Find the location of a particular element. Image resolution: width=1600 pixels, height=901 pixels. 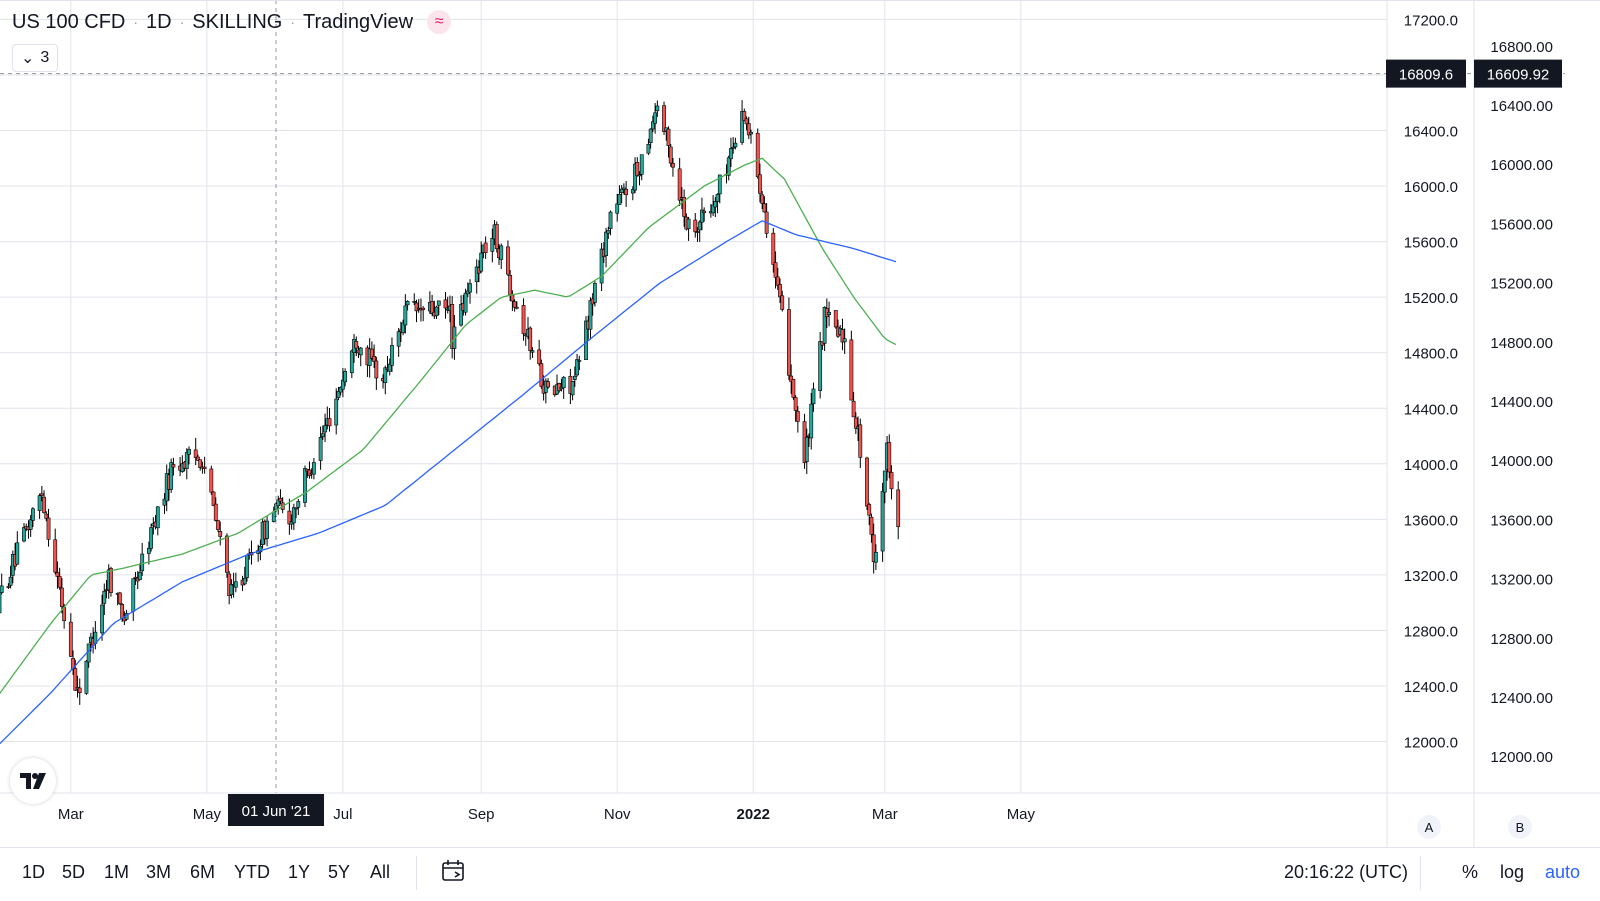

percent-scale-toggle: % is located at coordinates (1470, 872).